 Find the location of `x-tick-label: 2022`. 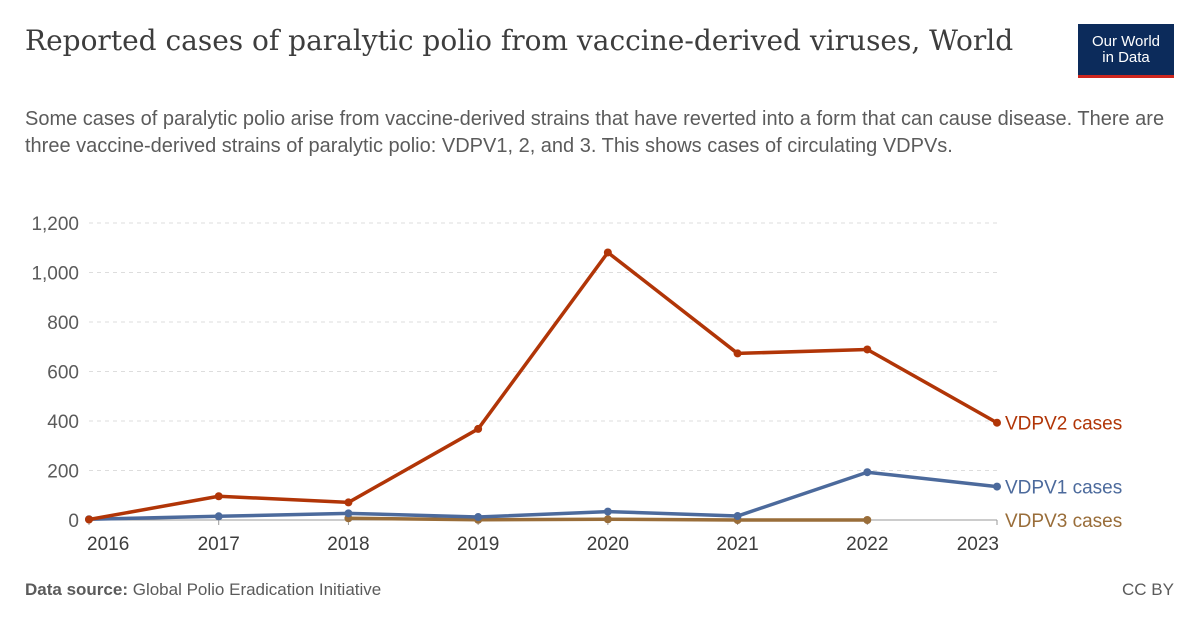

x-tick-label: 2022 is located at coordinates (867, 544).